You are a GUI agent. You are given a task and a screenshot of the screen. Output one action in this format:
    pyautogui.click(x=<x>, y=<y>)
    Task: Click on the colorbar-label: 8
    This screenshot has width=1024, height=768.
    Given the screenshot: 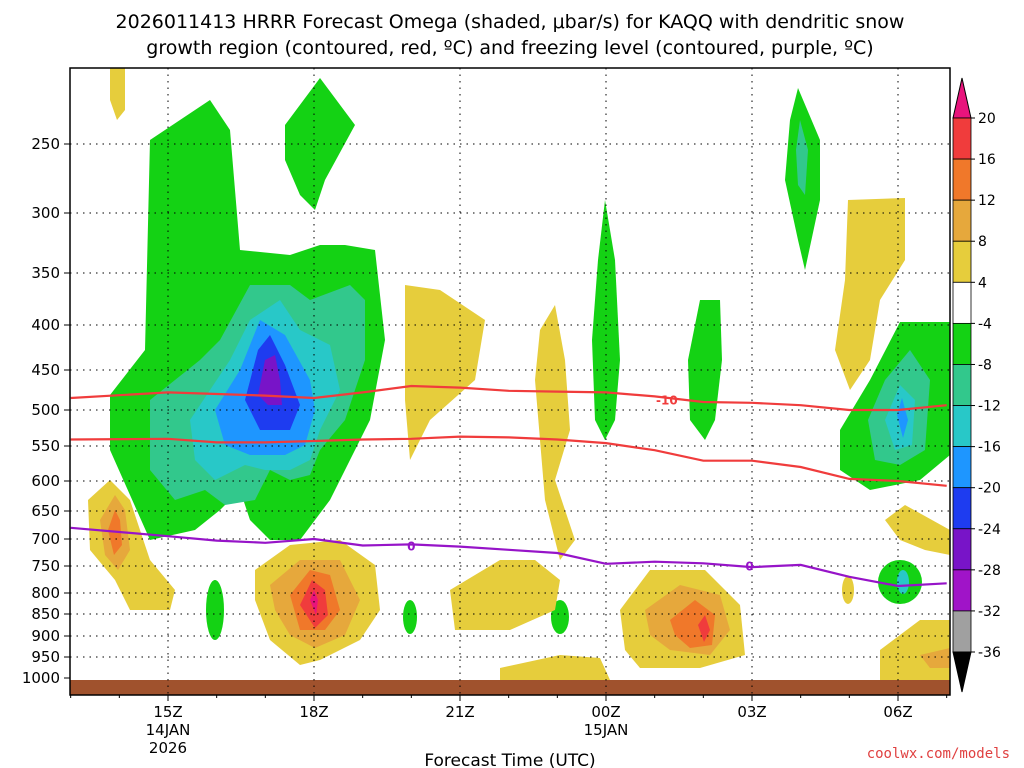 What is the action you would take?
    pyautogui.click(x=982, y=242)
    